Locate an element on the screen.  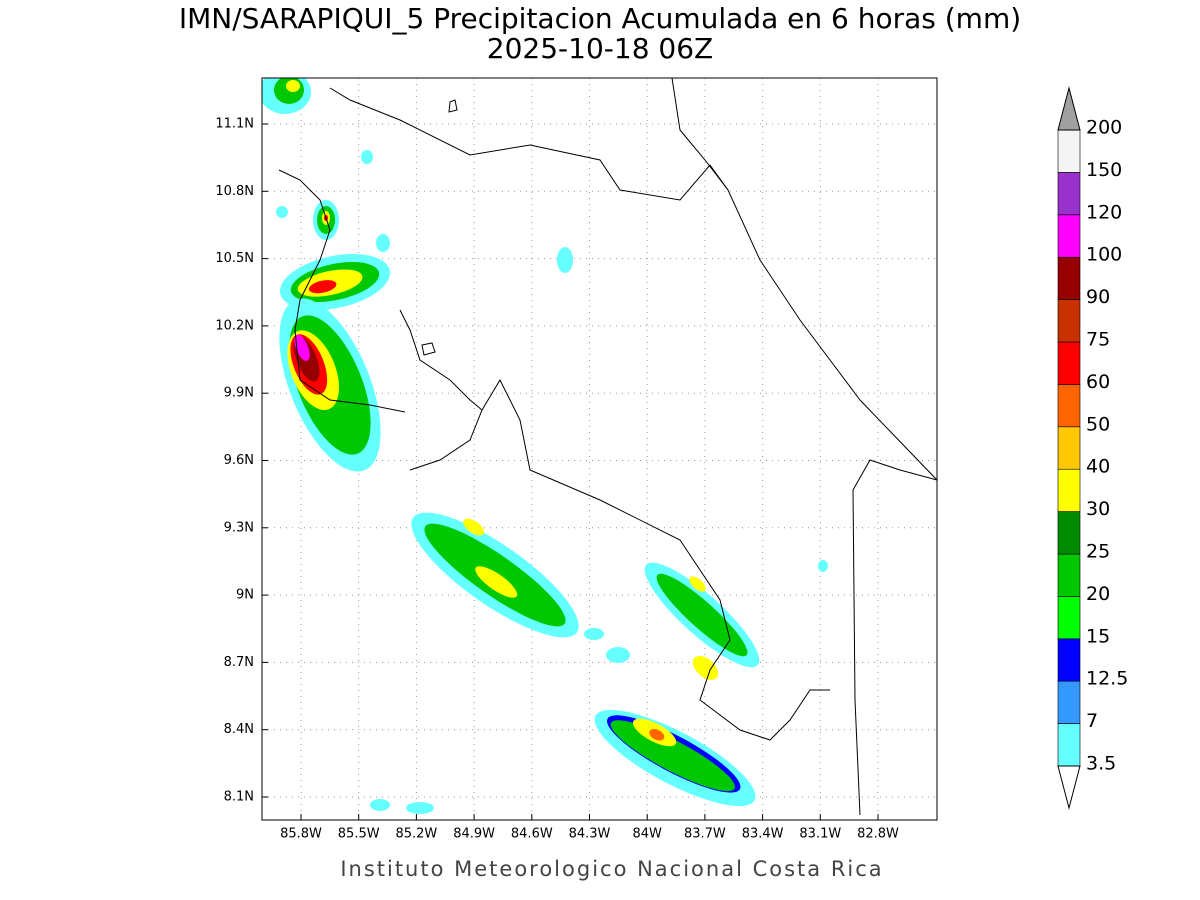
colorbar: 3.5 7 12.5 15 20 25 30 40 50 60 75 90 100 120 150 200 is located at coordinates (1092, 448).